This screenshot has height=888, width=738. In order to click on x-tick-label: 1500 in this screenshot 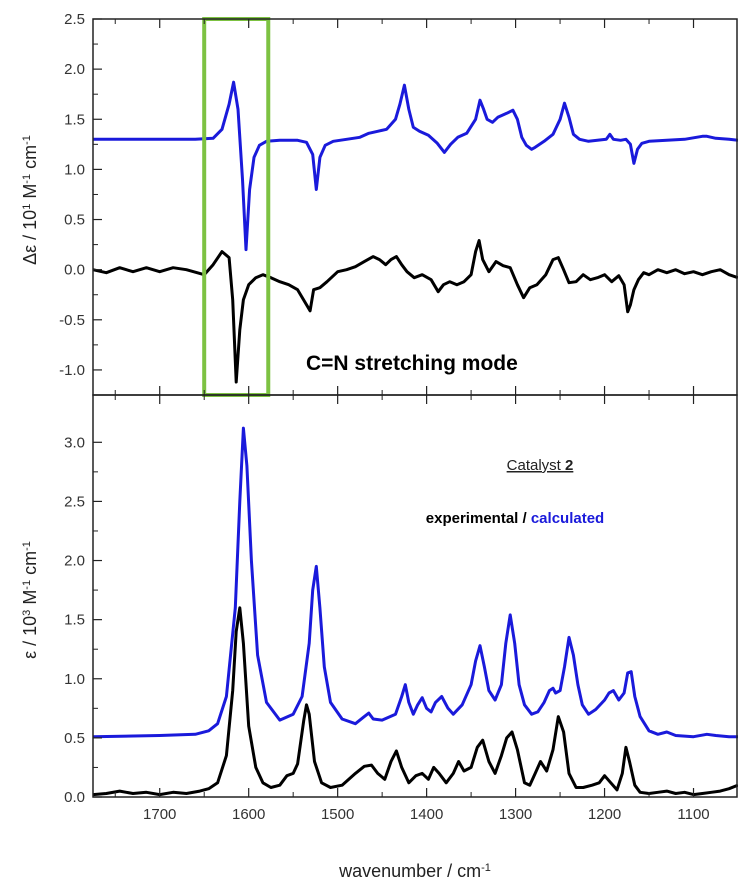, I will do `click(337, 814)`.